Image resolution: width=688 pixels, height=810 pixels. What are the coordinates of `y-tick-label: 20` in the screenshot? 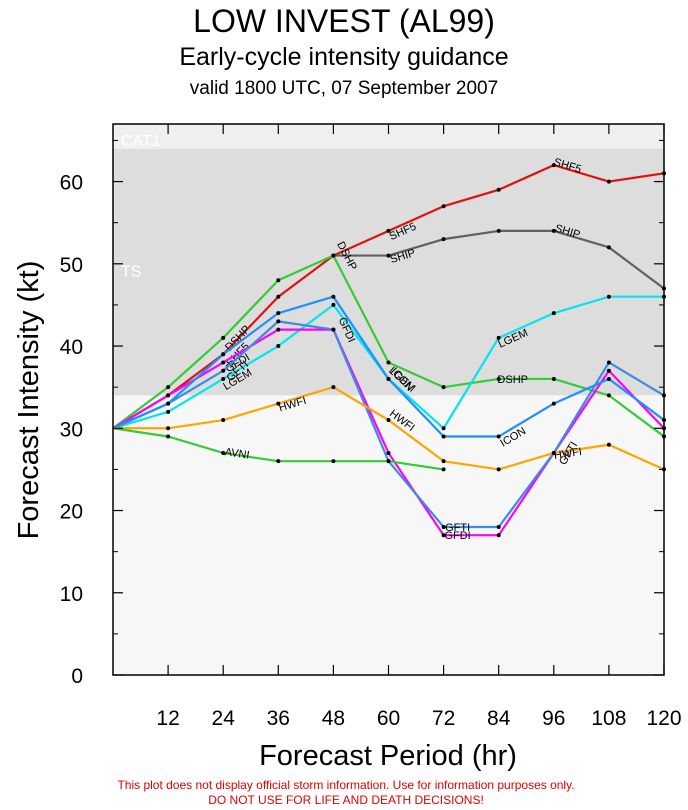 It's located at (71, 512).